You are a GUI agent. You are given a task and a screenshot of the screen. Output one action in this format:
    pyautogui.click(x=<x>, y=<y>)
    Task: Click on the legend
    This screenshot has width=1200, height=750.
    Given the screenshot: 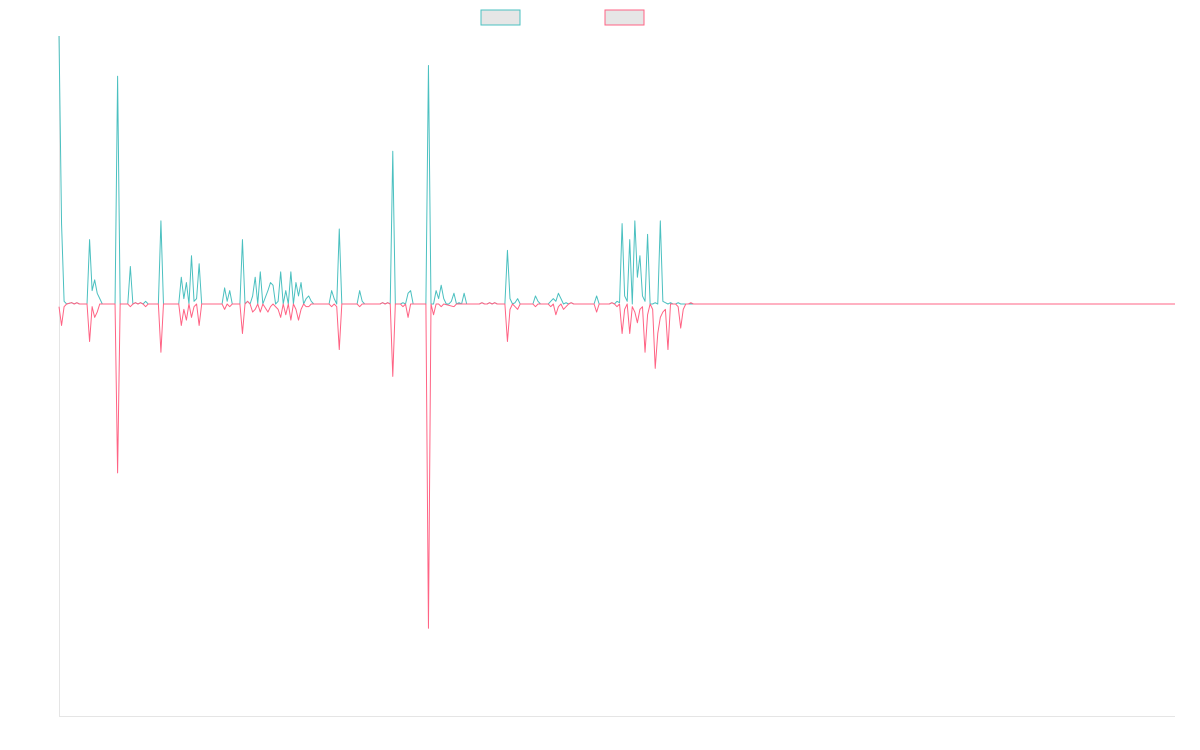 What is the action you would take?
    pyautogui.click(x=562, y=17)
    